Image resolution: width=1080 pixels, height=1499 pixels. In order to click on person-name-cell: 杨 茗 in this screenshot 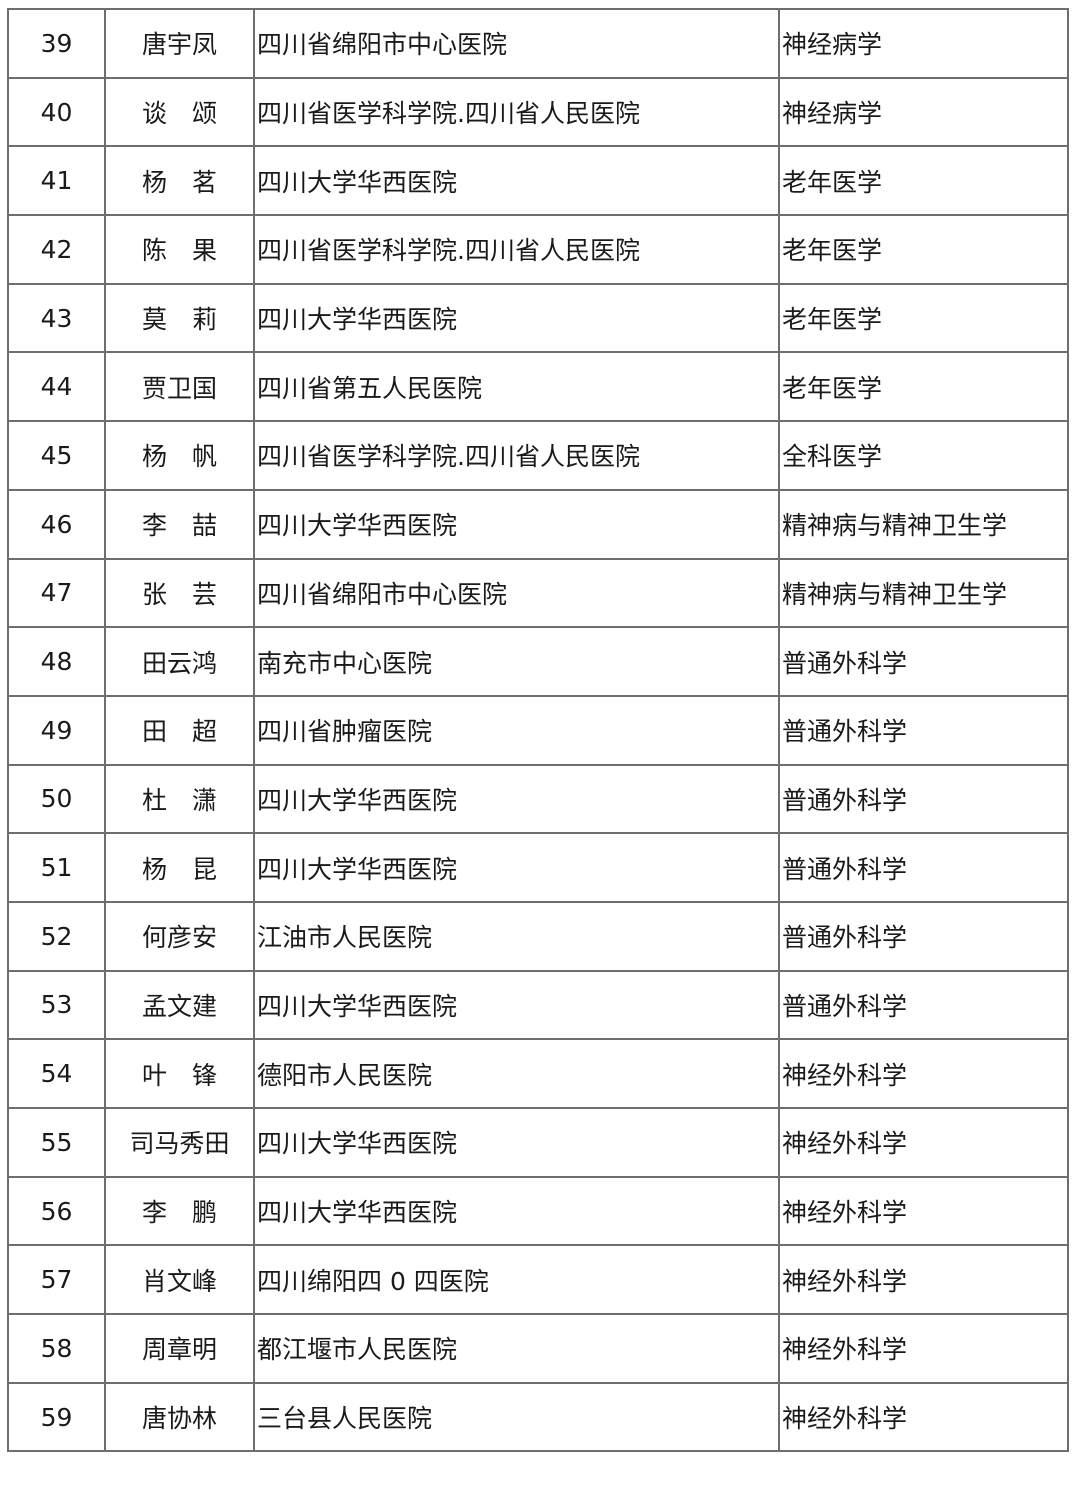, I will do `click(179, 181)`.